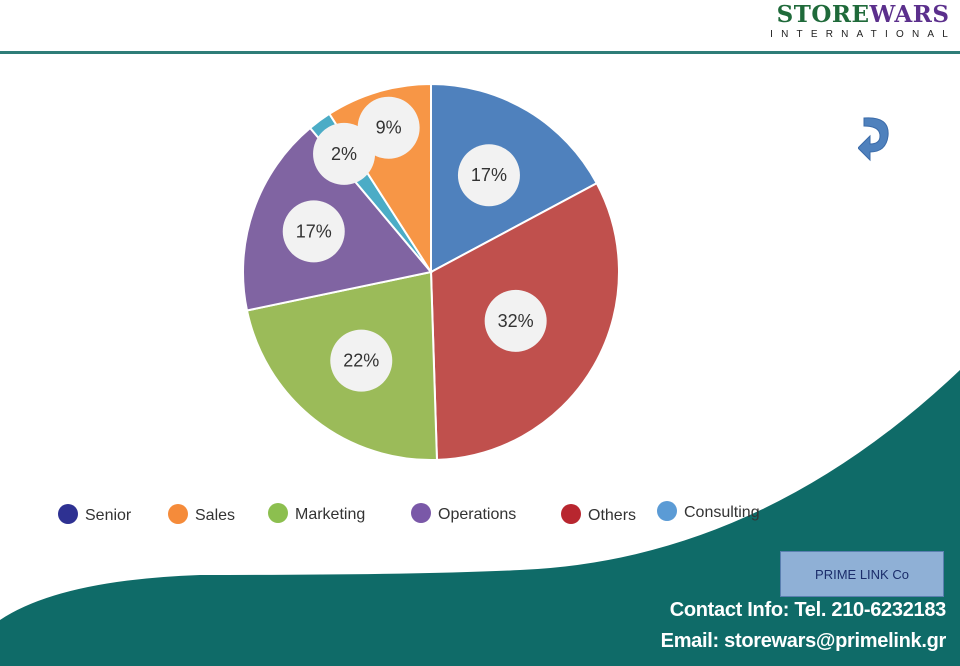 The image size is (960, 666). I want to click on pie-label-senior: 2%, so click(344, 154).